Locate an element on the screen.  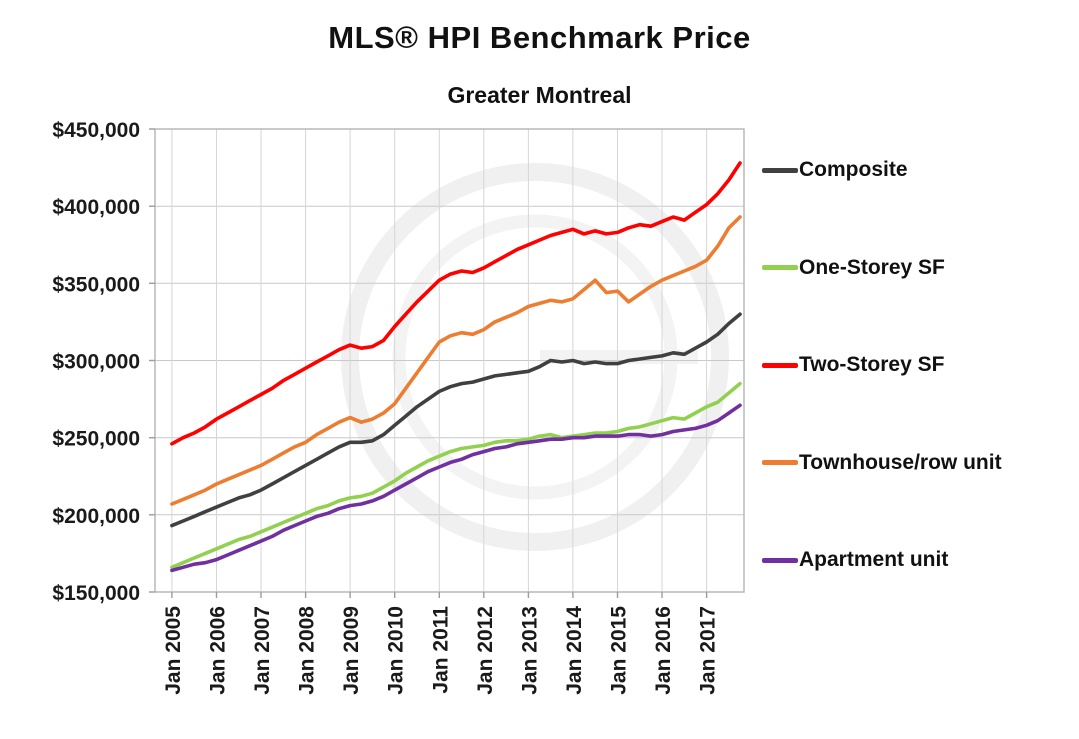
series-line-apartment-unit is located at coordinates (456, 488).